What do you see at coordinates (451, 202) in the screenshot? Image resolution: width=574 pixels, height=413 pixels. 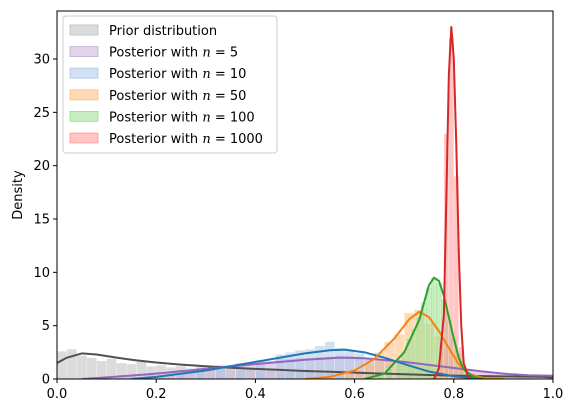 I see `kde-line-n1000` at bounding box center [451, 202].